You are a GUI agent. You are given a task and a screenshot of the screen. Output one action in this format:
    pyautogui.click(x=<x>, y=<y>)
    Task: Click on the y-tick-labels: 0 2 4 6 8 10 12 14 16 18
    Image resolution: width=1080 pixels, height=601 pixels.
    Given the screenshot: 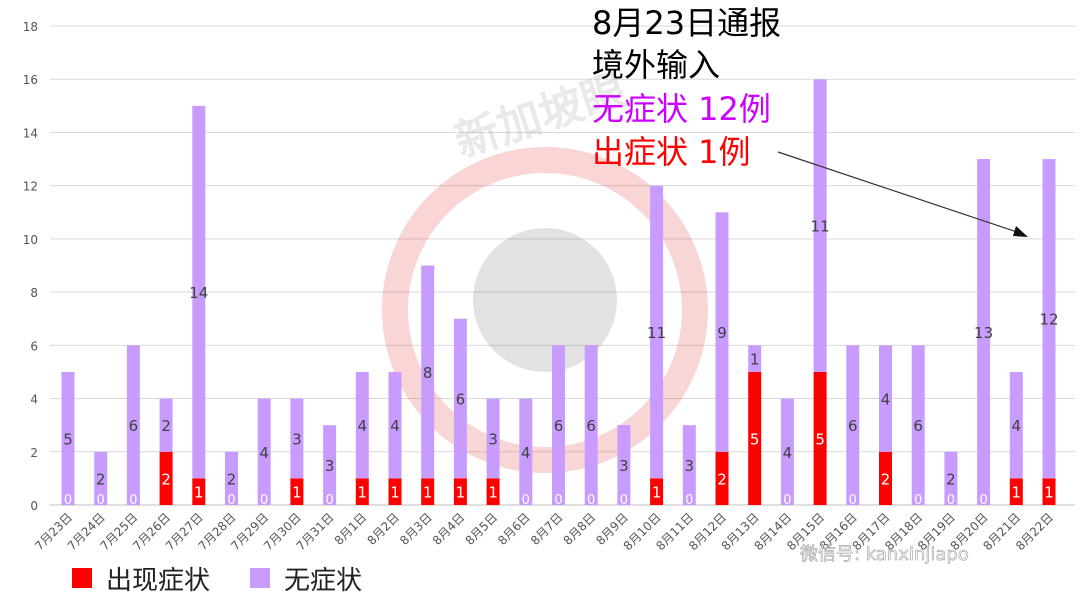 What is the action you would take?
    pyautogui.click(x=30, y=266)
    